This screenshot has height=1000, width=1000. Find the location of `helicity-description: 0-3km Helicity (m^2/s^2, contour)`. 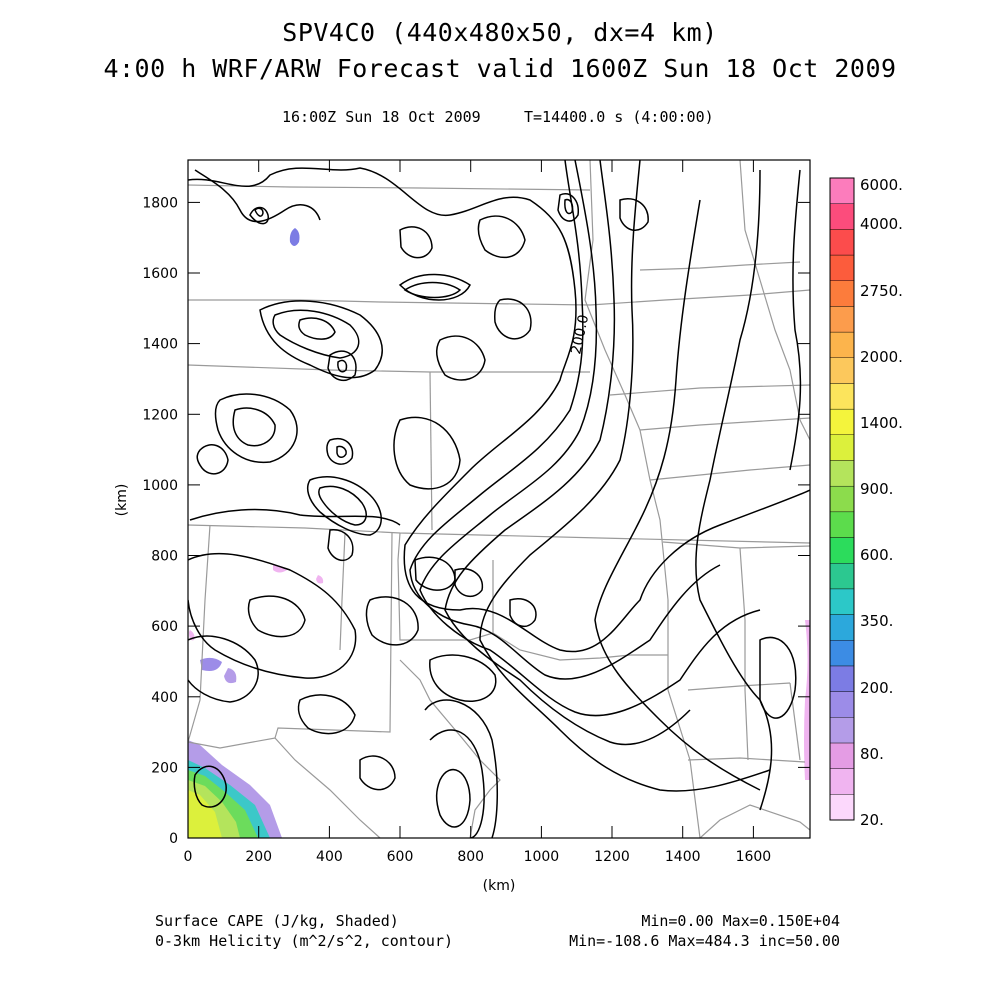

helicity-description: 0-3km Helicity (m^2/s^2, contour) is located at coordinates (304, 941).